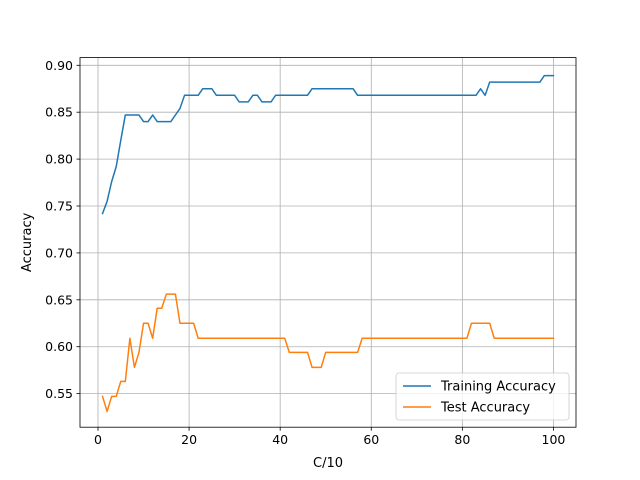 This screenshot has height=480, width=640. What do you see at coordinates (280, 439) in the screenshot?
I see `x-tick-label: 40` at bounding box center [280, 439].